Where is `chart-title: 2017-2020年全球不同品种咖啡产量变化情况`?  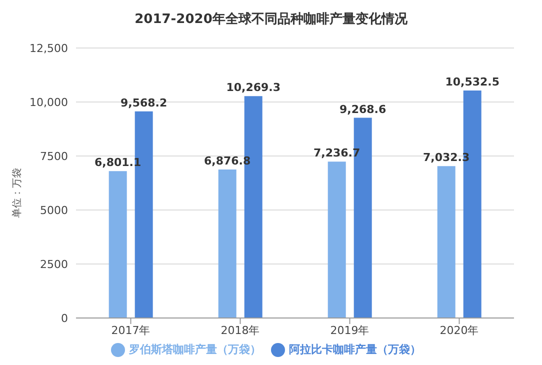
chart-title: 2017-2020年全球不同品种咖啡产量变化情况 is located at coordinates (271, 19).